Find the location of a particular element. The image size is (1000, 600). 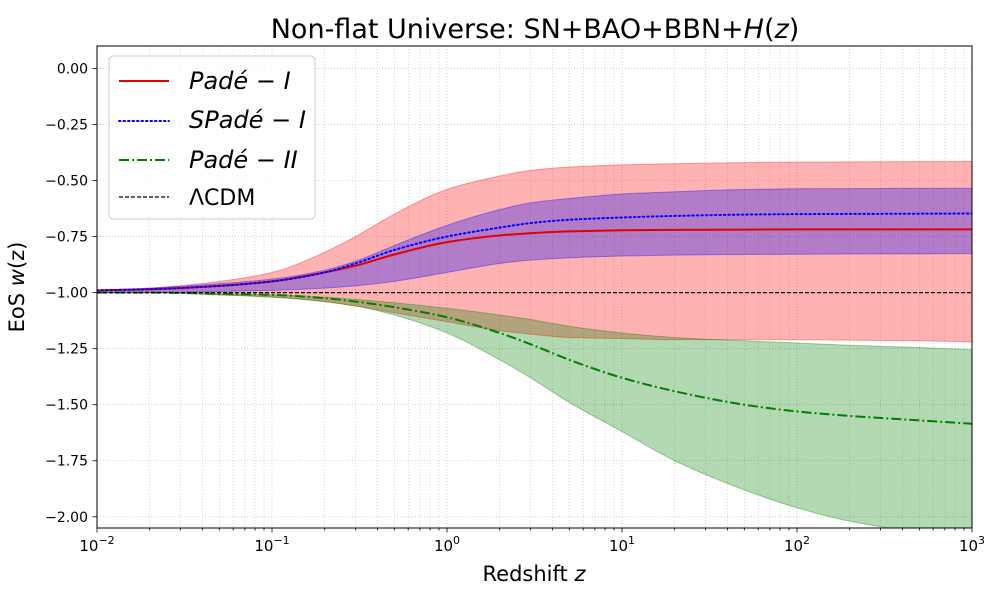

x-axis-label: Redshift z is located at coordinates (535, 574).